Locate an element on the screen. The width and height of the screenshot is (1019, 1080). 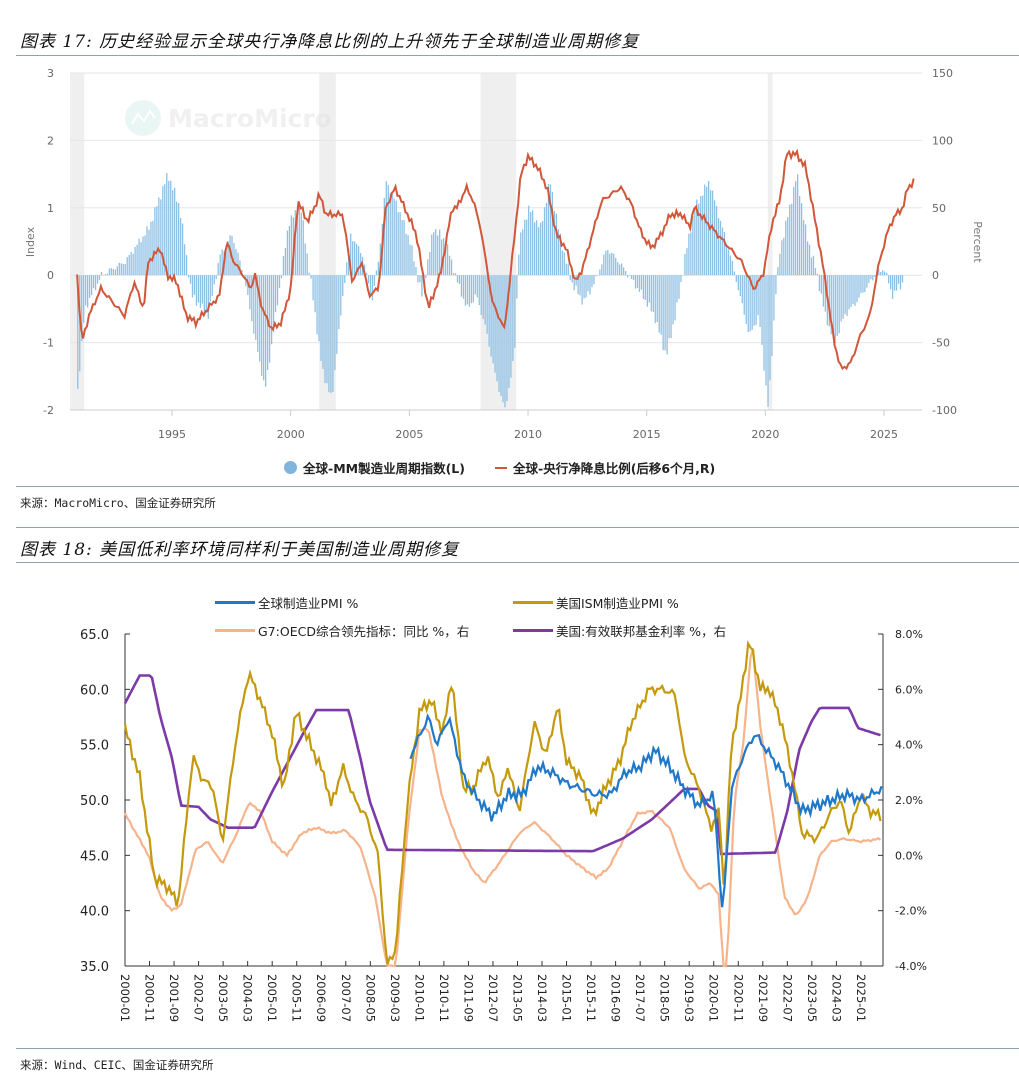
legend-item-mm-index: 全球-MM製造业周期指数(L) is located at coordinates (374, 467).